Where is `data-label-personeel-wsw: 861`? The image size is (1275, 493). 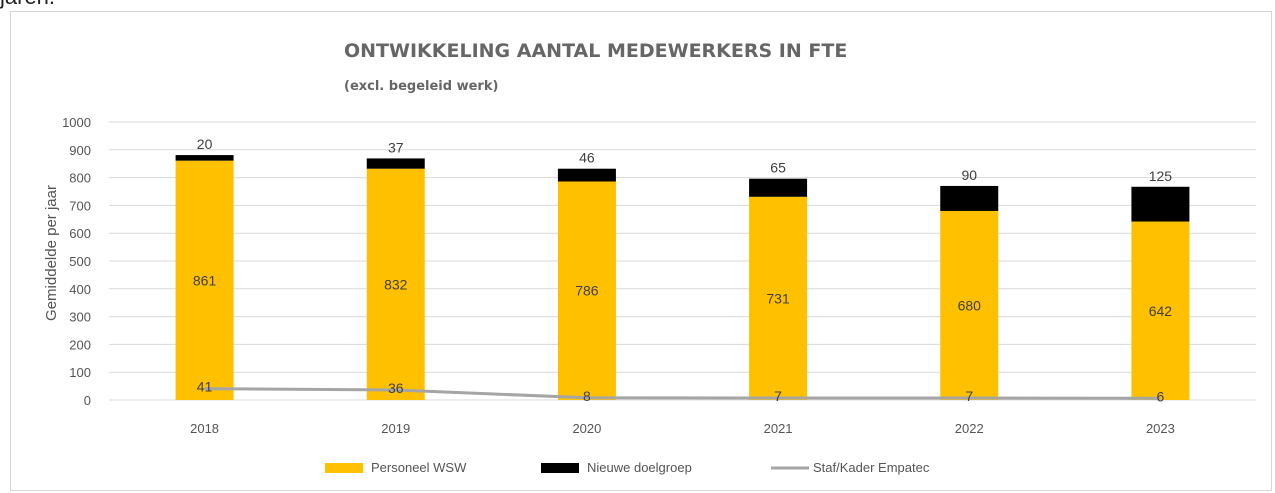 data-label-personeel-wsw: 861 is located at coordinates (205, 280).